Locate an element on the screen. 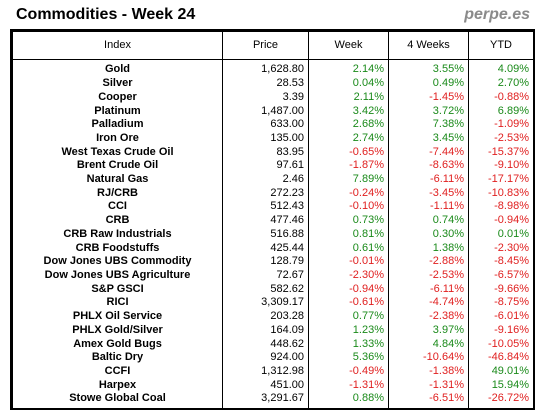  cell-4-weeks-change: 7.38% is located at coordinates (428, 124).